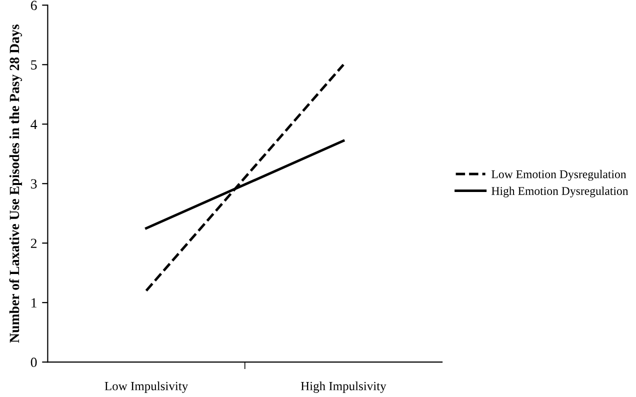  Describe the element at coordinates (146, 387) in the screenshot. I see `x-tick-label: Low Impulsivity` at that location.